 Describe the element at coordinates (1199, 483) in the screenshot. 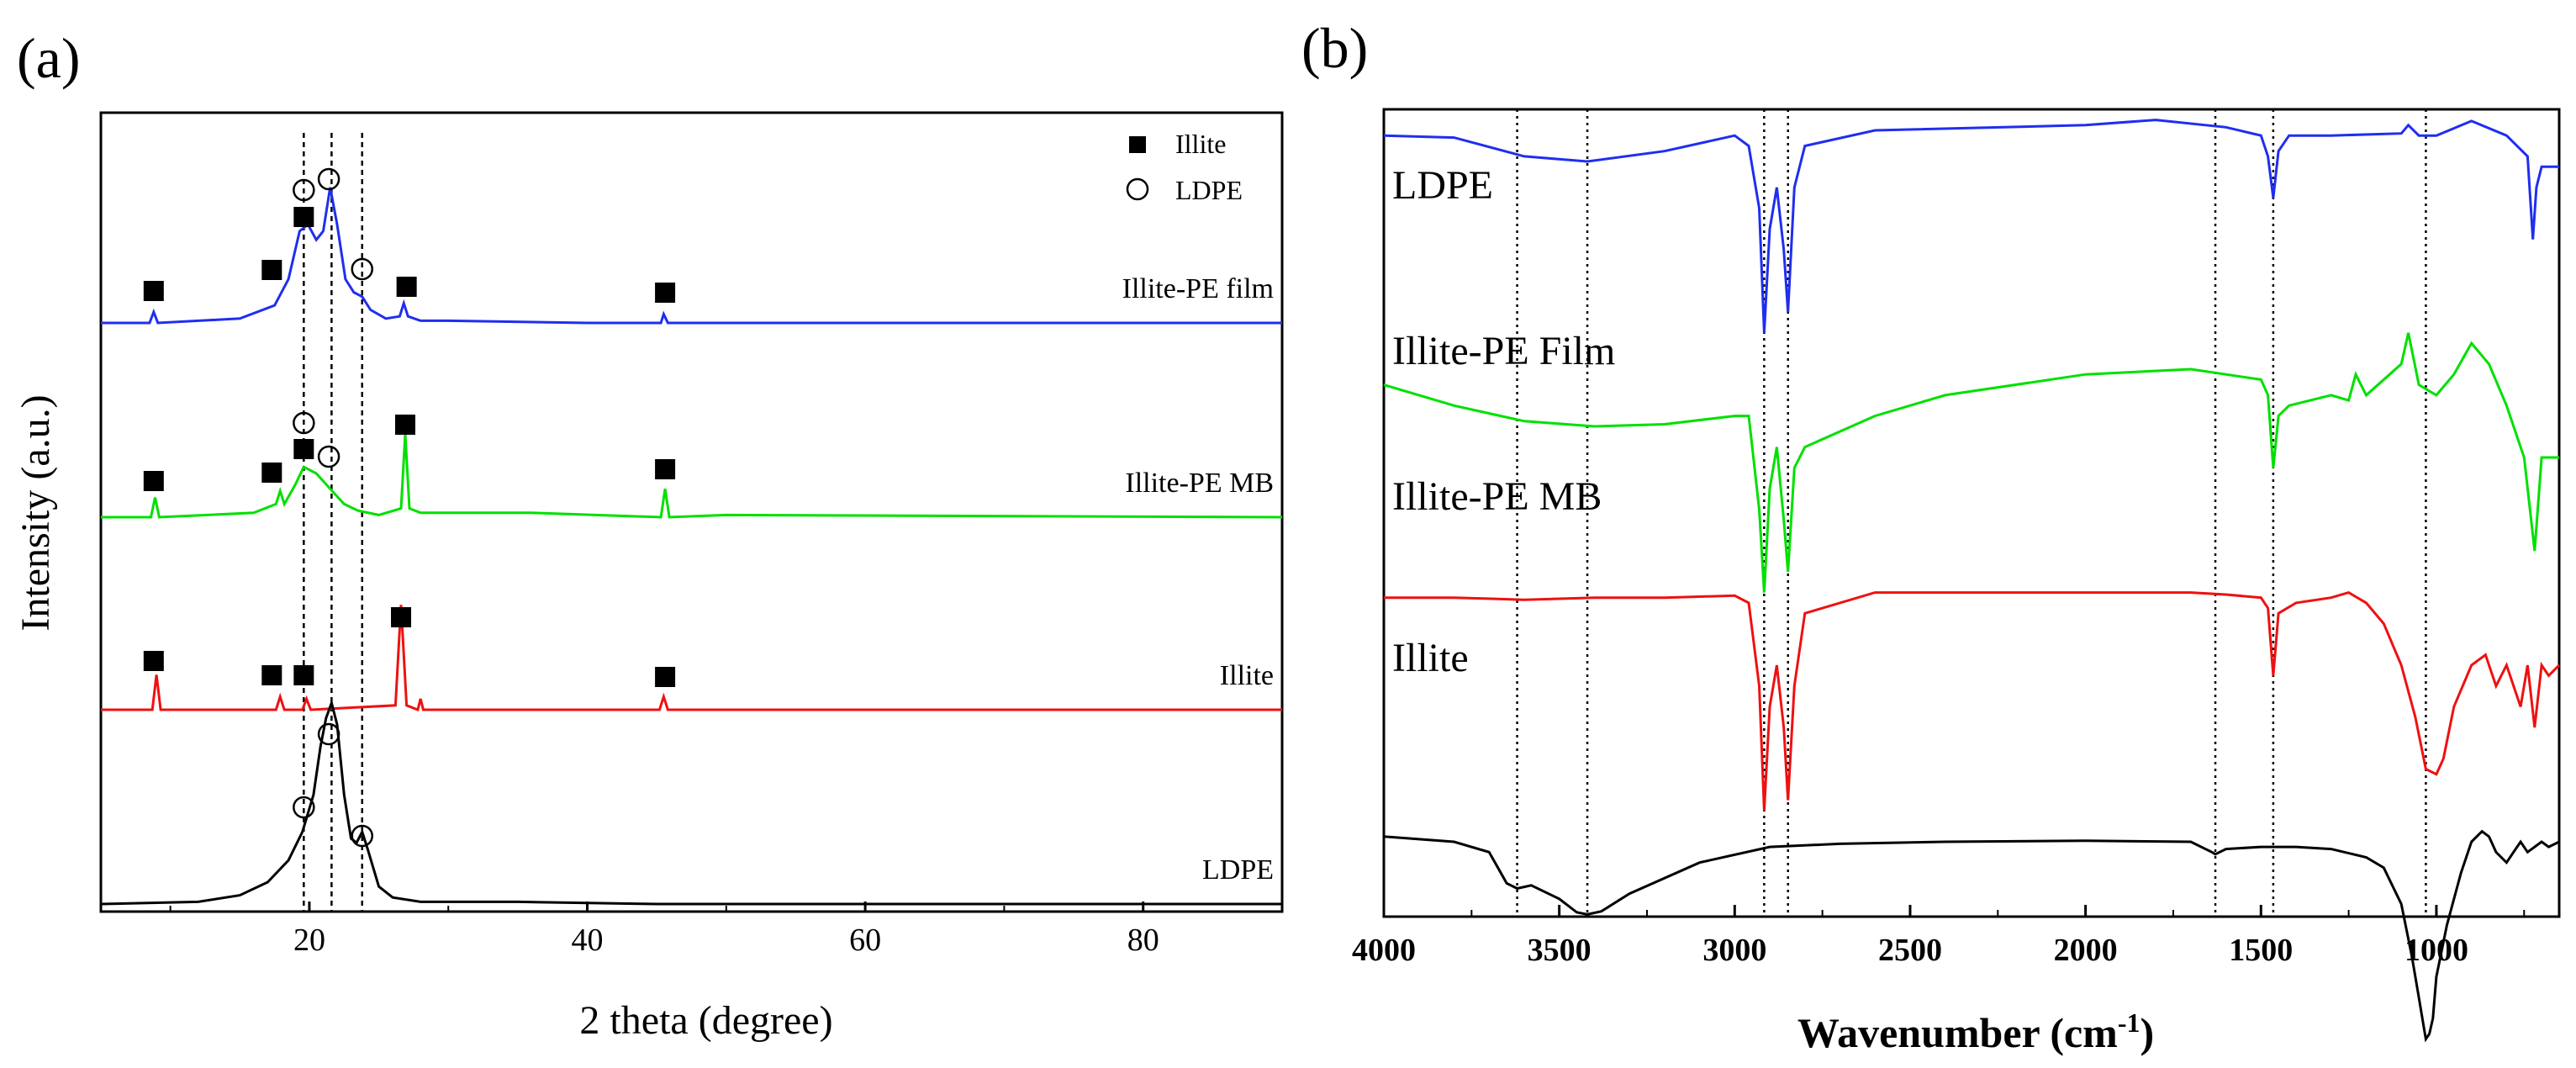

I see `panel-a-series-label-illite-pe-mb: Illite-PE MB` at that location.